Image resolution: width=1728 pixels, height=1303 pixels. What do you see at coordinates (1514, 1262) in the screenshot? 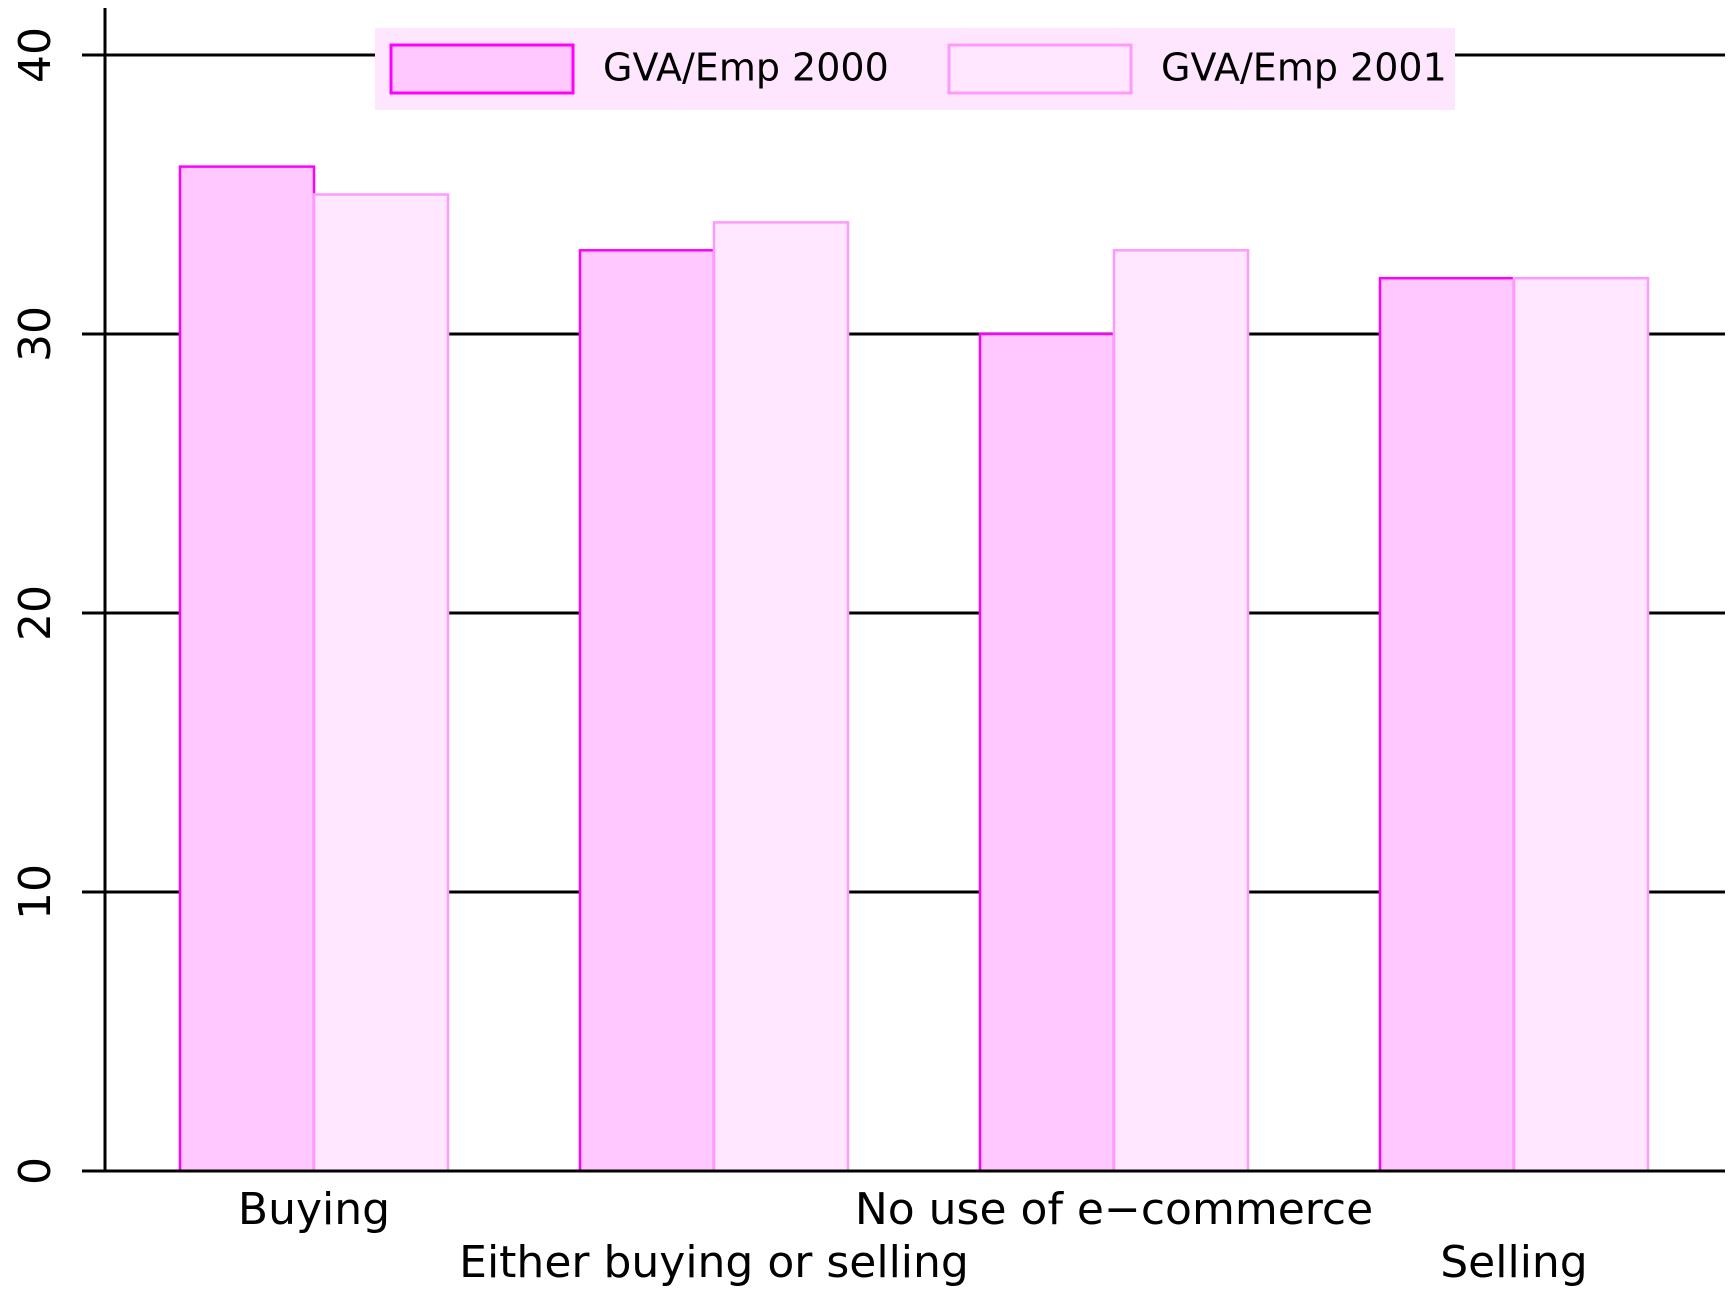
I see `x-tick-label: Selling` at bounding box center [1514, 1262].